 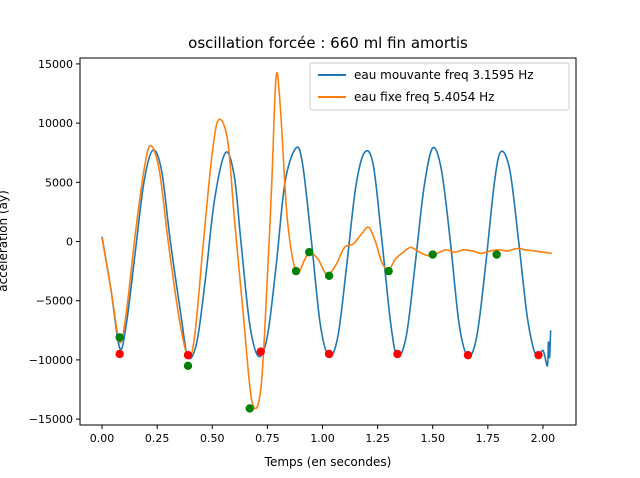 What do you see at coordinates (69, 242) in the screenshot?
I see `y-tick-label: 0` at bounding box center [69, 242].